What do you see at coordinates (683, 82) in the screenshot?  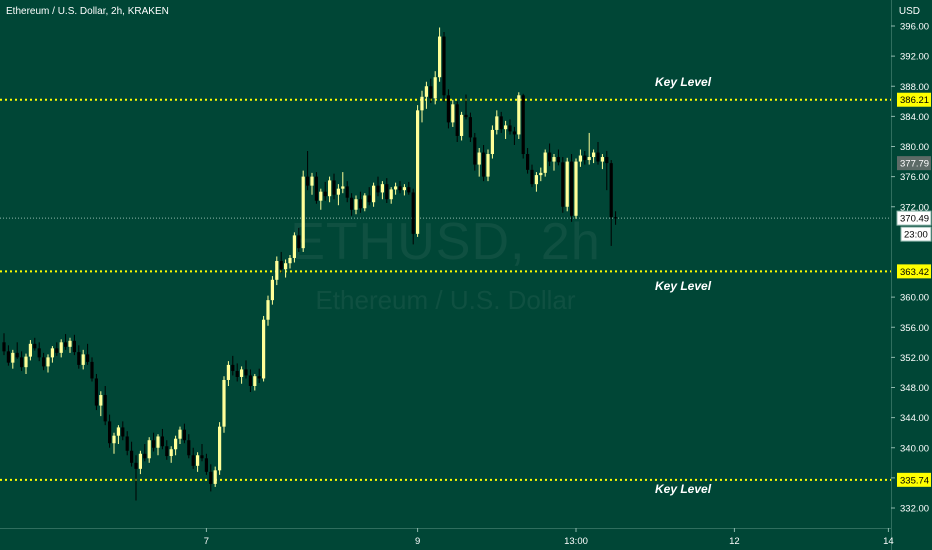 I see `key-level-label-upper: Key Level` at bounding box center [683, 82].